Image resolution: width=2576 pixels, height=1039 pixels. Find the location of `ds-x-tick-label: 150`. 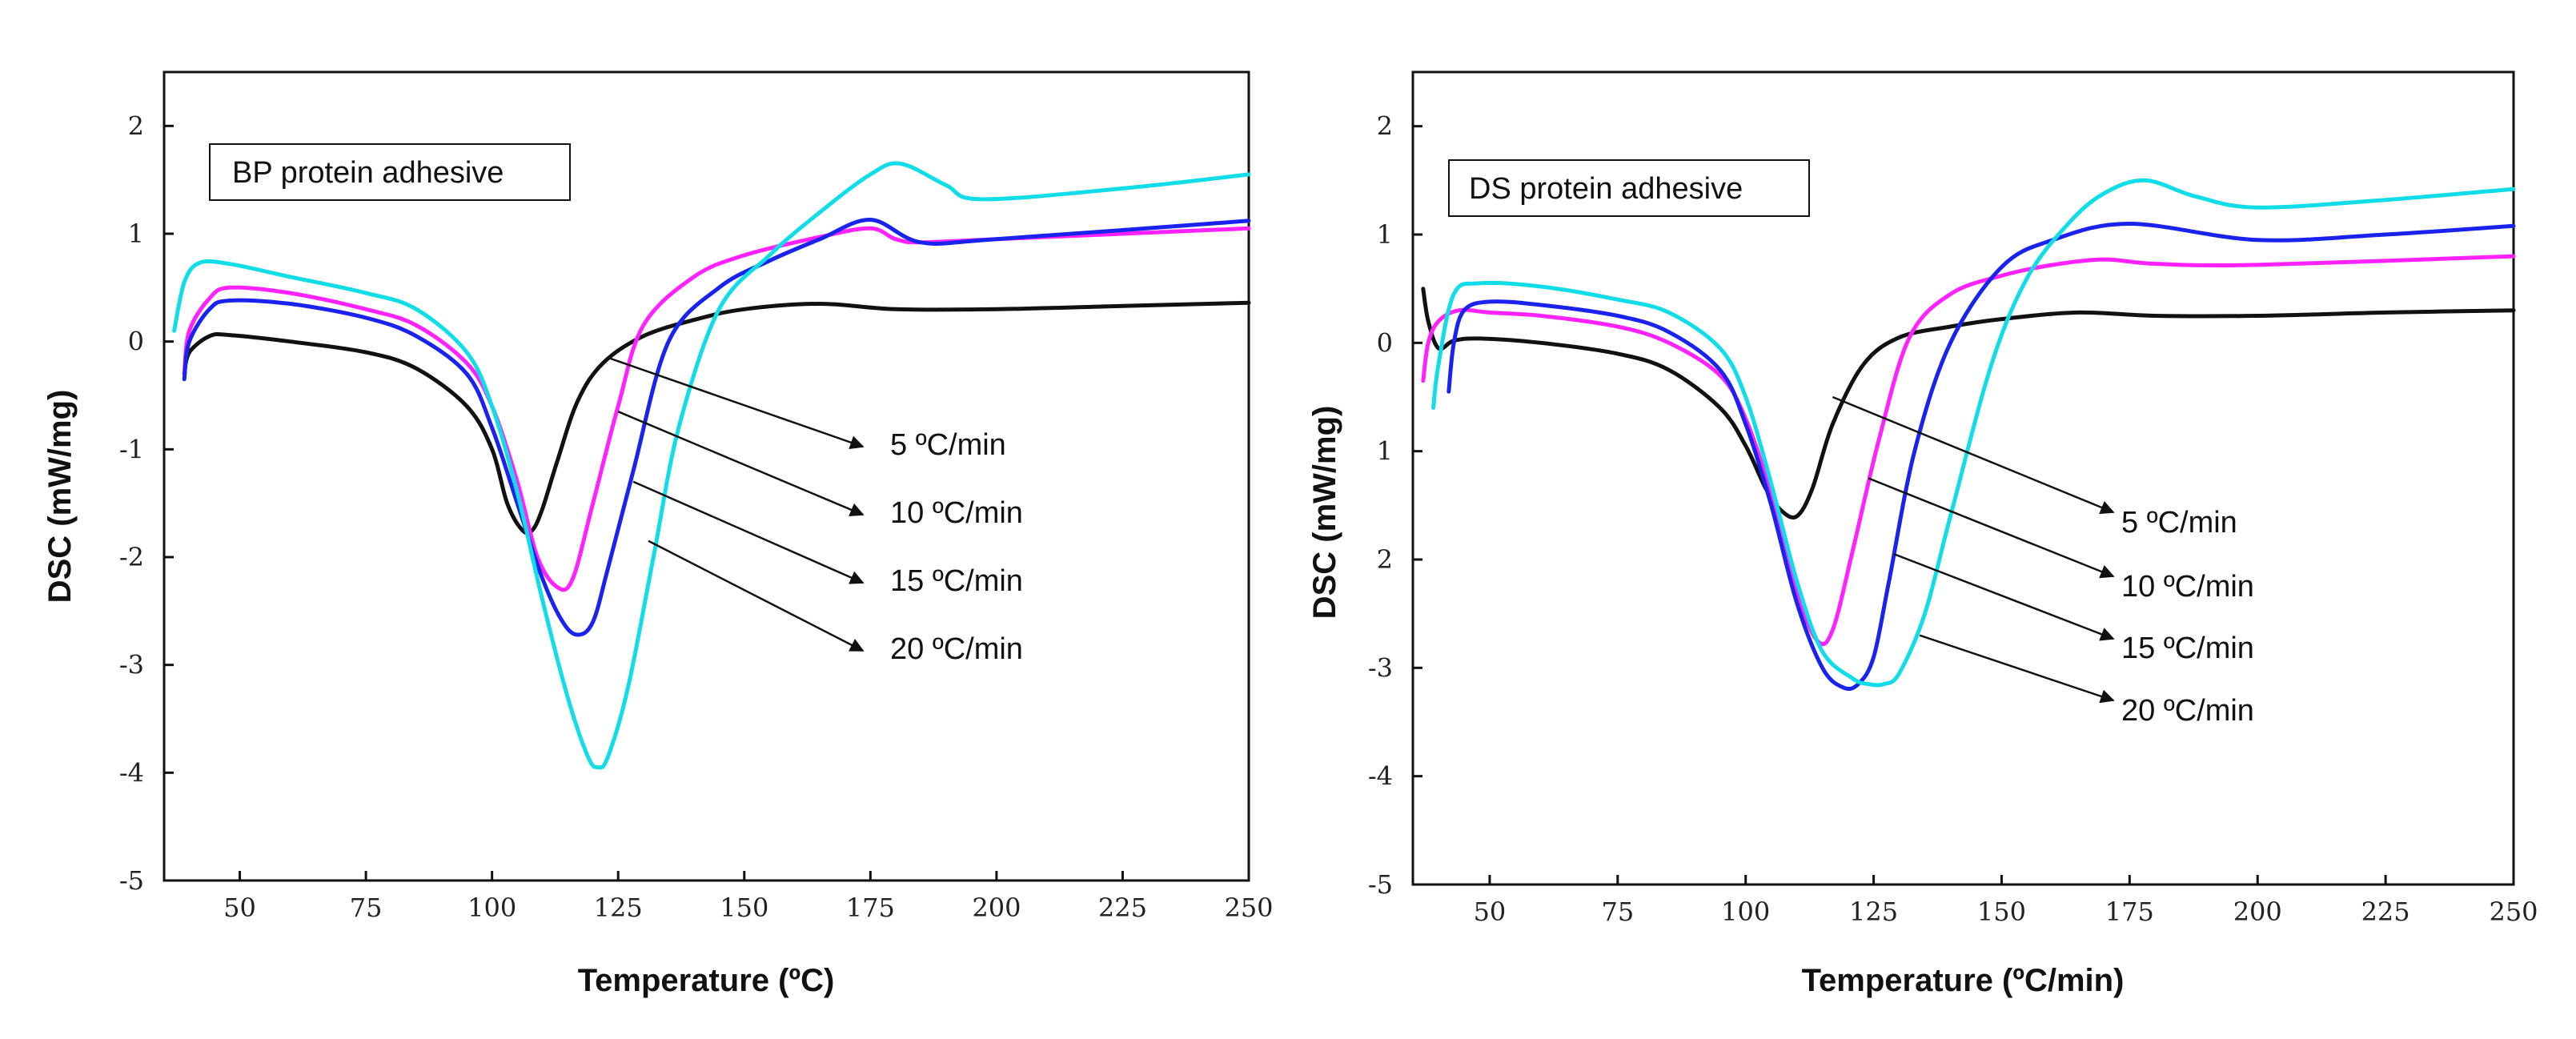

ds-x-tick-label: 150 is located at coordinates (2001, 912).